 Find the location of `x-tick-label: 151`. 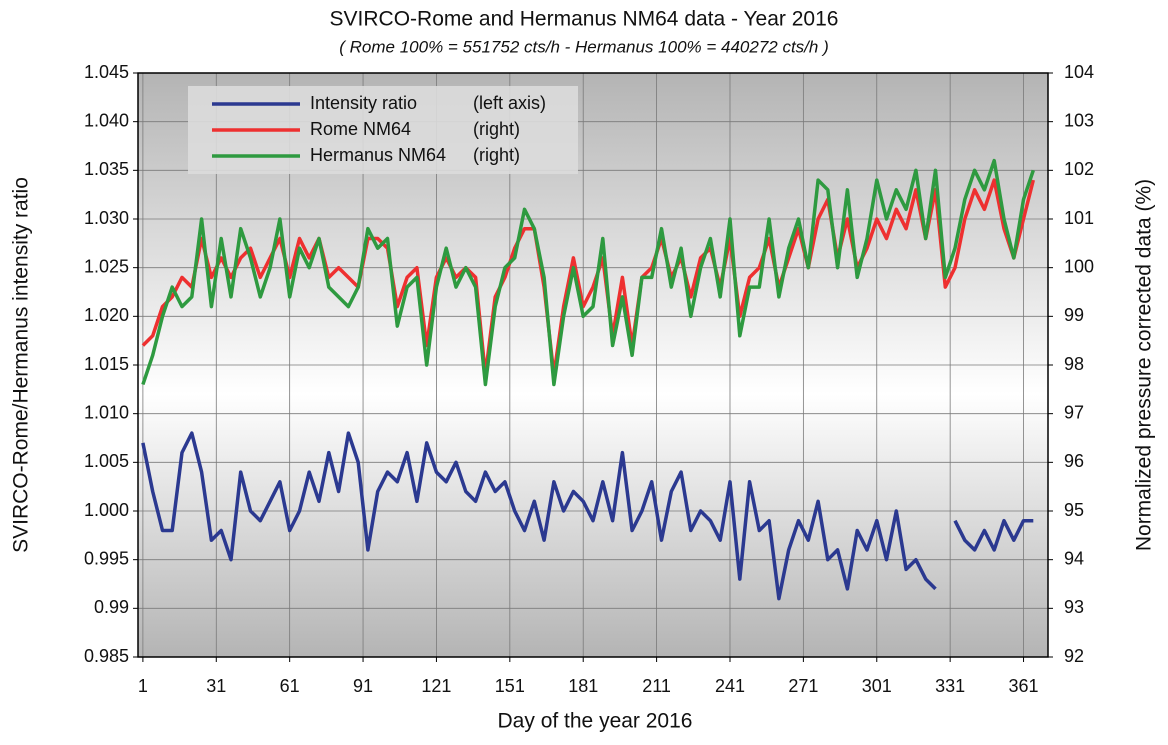

x-tick-label: 151 is located at coordinates (510, 686).